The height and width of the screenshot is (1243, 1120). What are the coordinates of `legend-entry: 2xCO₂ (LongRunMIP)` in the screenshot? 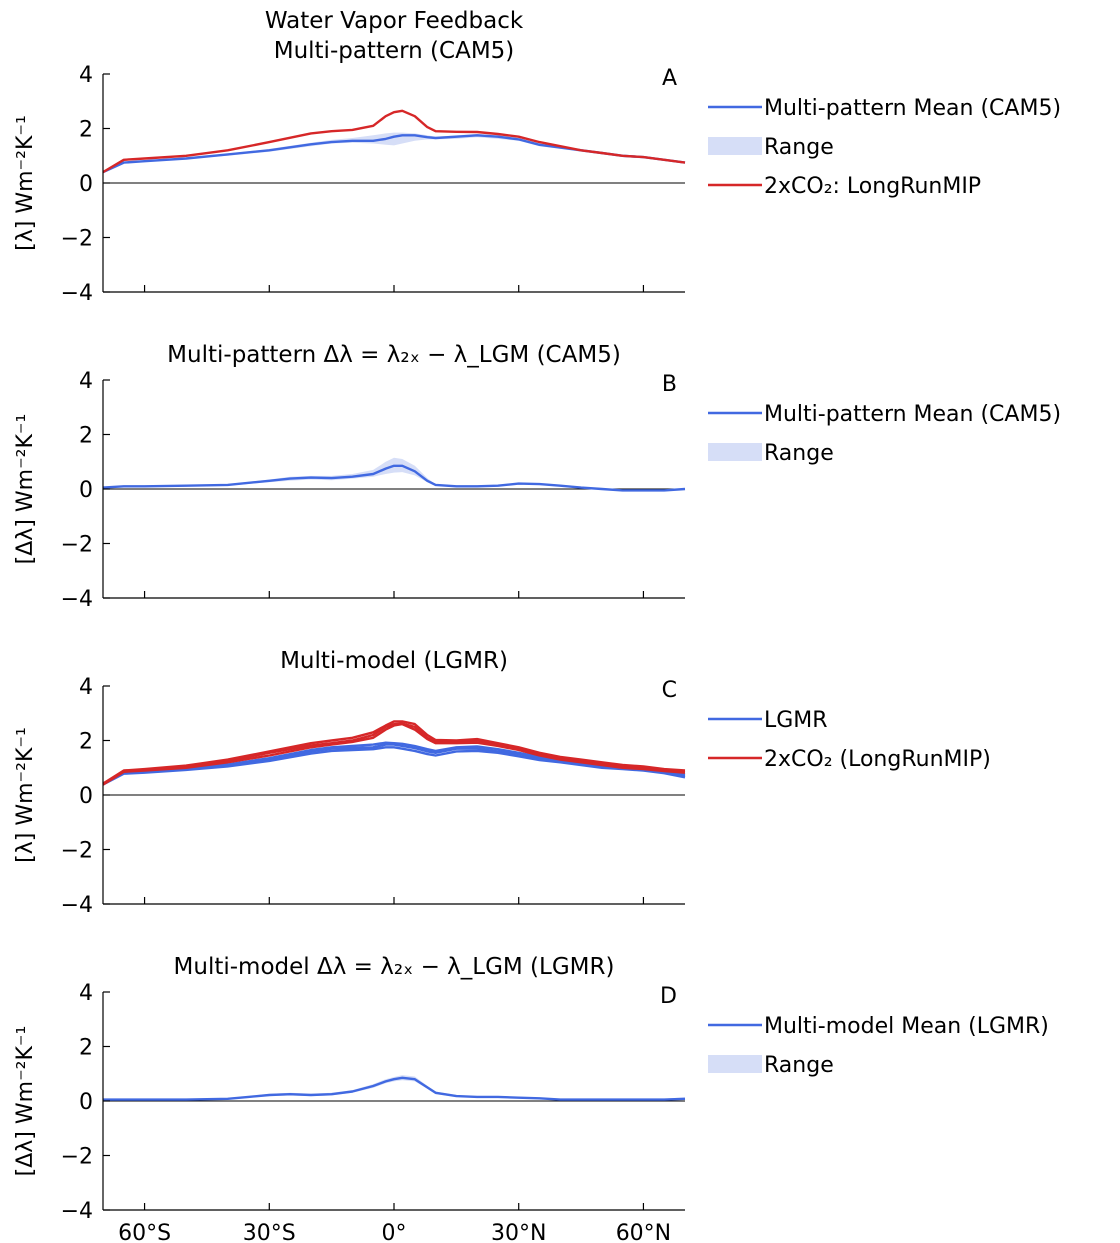 It's located at (849, 759).